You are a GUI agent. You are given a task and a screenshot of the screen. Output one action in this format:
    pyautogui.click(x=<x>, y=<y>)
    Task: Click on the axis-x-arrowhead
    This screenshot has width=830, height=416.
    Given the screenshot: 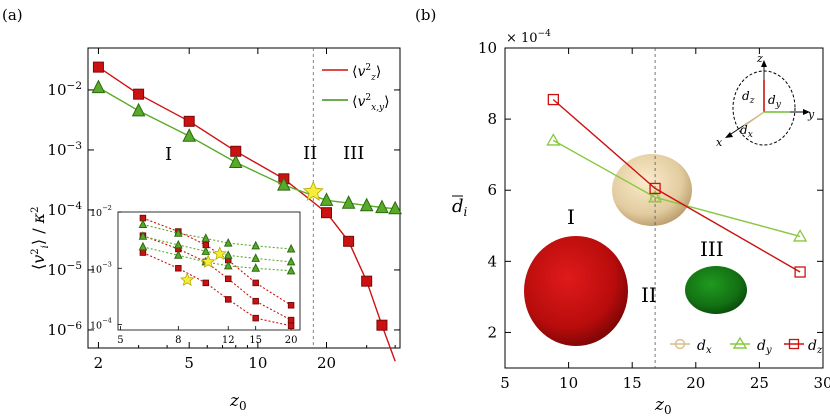 What is the action you would take?
    pyautogui.click(x=729, y=135)
    